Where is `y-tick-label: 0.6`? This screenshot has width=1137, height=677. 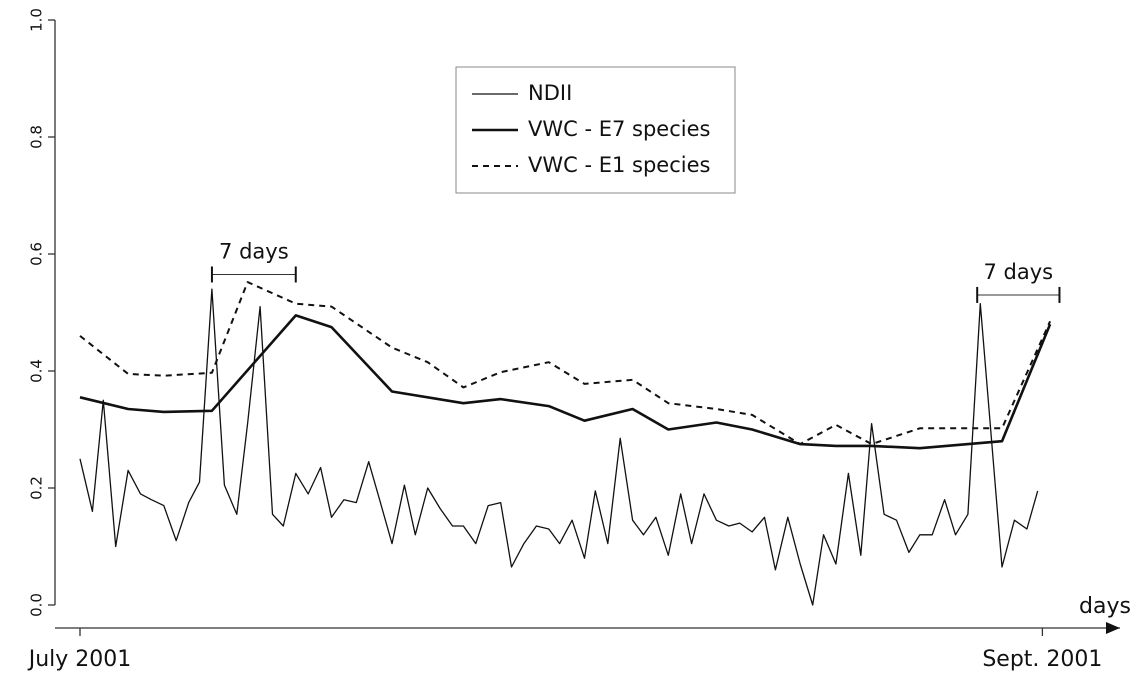
y-tick-label: 0.6 is located at coordinates (37, 254).